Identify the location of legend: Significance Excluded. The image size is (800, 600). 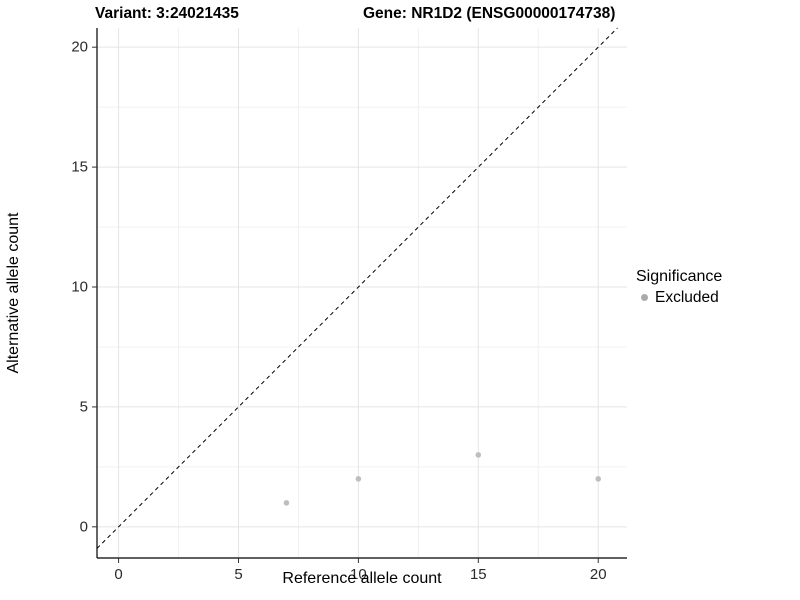
(679, 288).